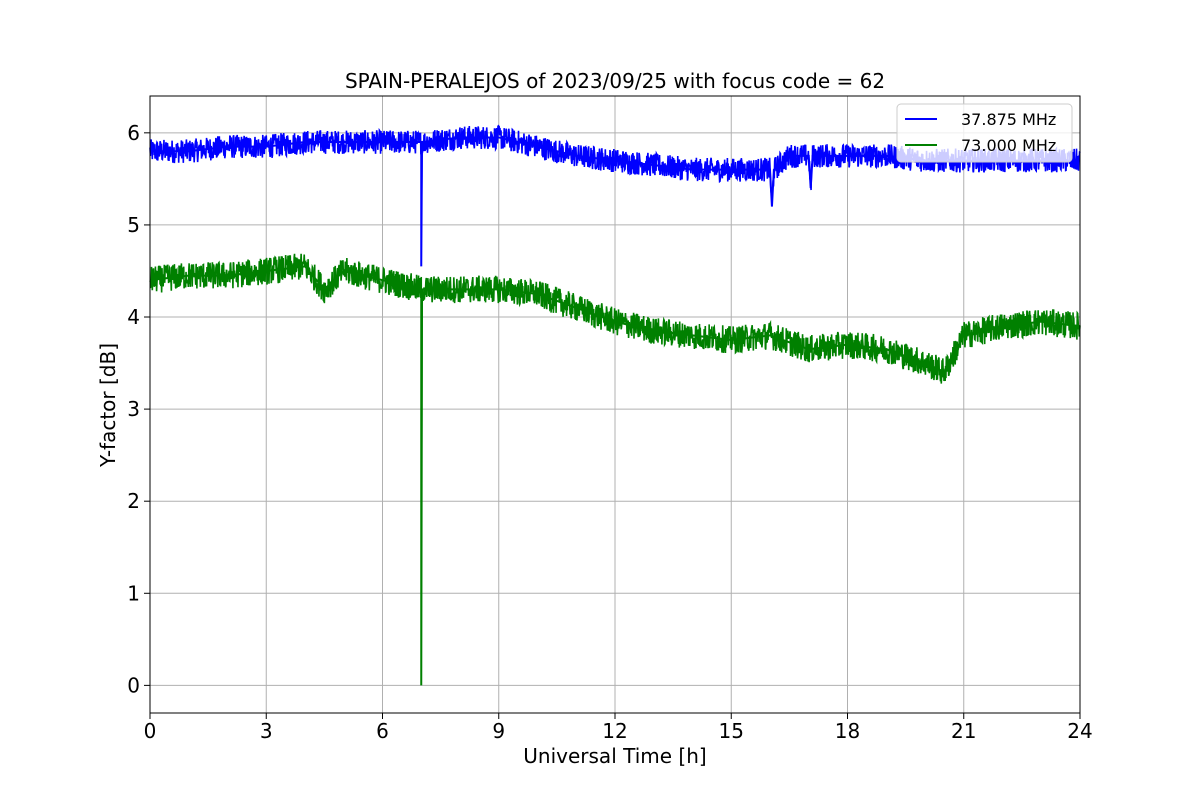 Image resolution: width=1200 pixels, height=800 pixels. What do you see at coordinates (150, 731) in the screenshot?
I see `x-tick-label: 0` at bounding box center [150, 731].